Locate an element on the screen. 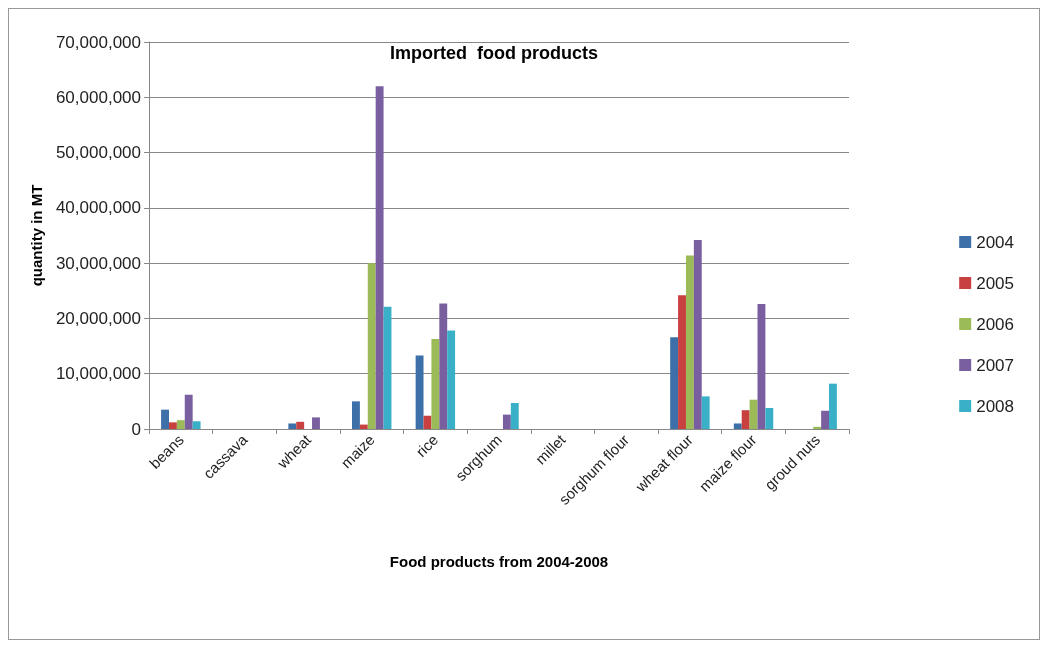  legend-label: 2004 is located at coordinates (995, 242).